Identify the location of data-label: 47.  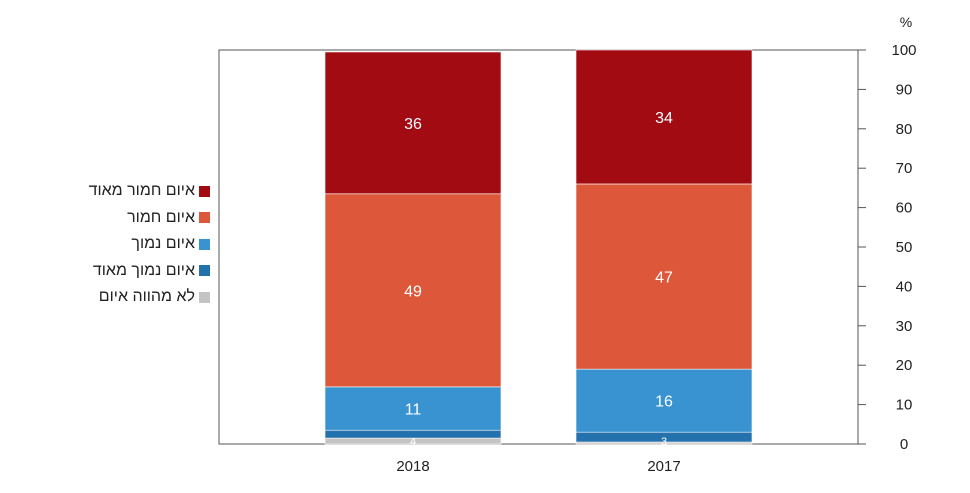
(664, 278).